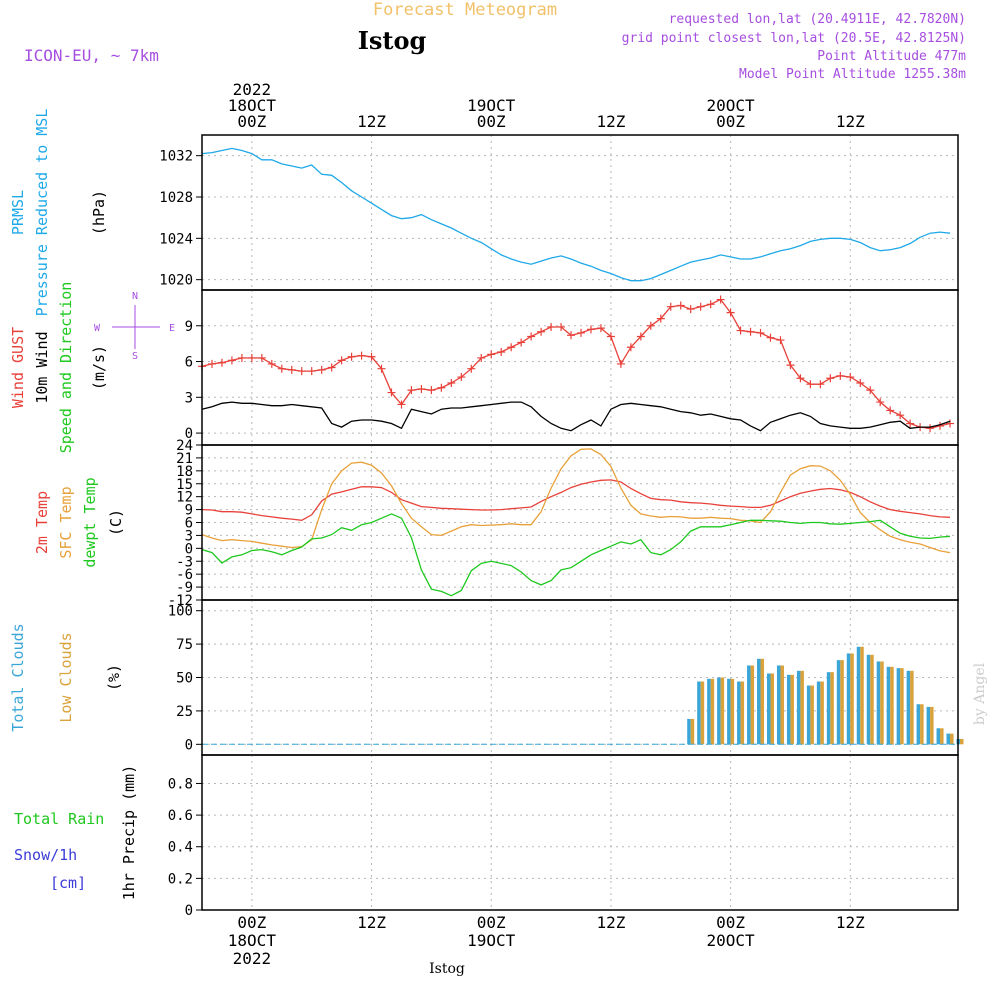 The image size is (1000, 1000). What do you see at coordinates (114, 677) in the screenshot?
I see `ylabel-clouds-2: (%)` at bounding box center [114, 677].